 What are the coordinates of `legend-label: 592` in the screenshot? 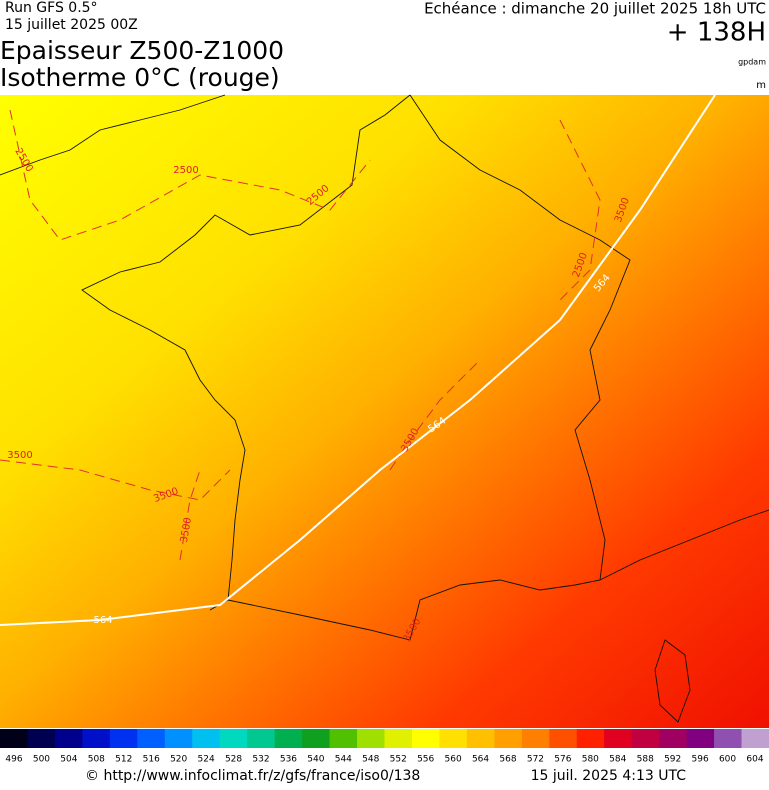 It's located at (672, 760).